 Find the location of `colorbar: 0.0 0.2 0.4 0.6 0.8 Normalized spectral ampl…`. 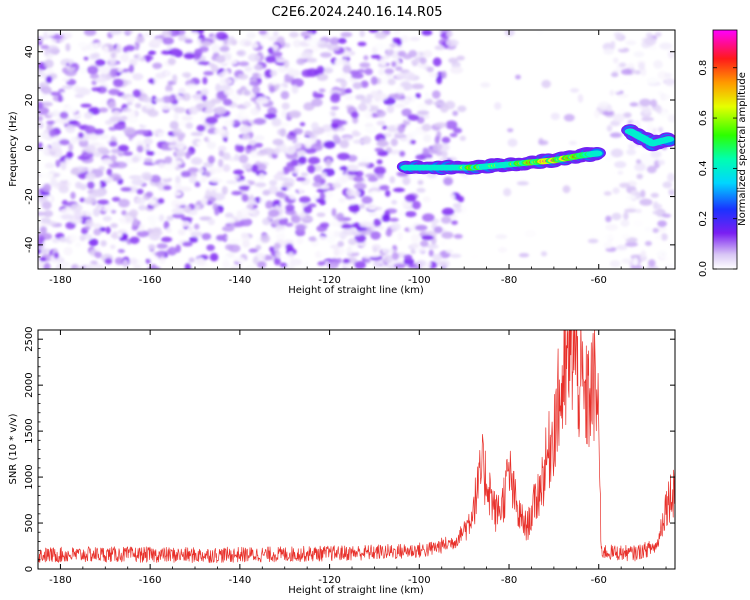

colorbar: 0.0 0.2 0.4 0.6 0.8 Normalized spectral ampl… is located at coordinates (723, 153).